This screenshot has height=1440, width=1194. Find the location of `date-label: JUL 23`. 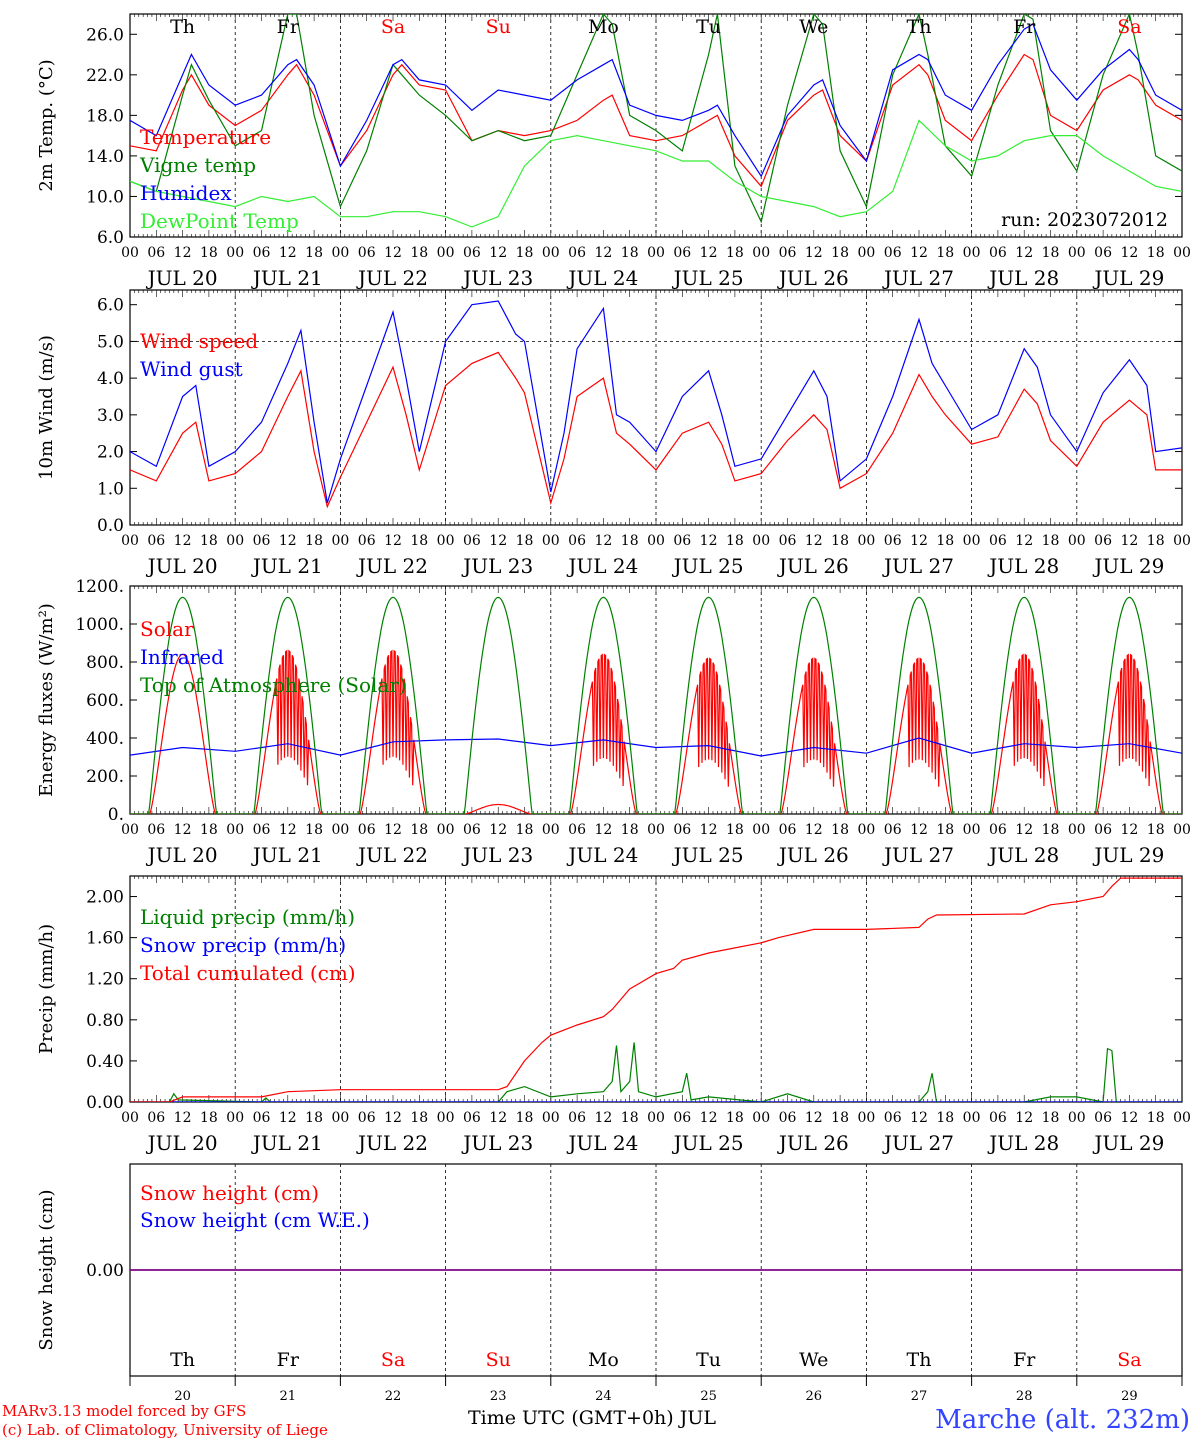

date-label: JUL 23 is located at coordinates (497, 1143).